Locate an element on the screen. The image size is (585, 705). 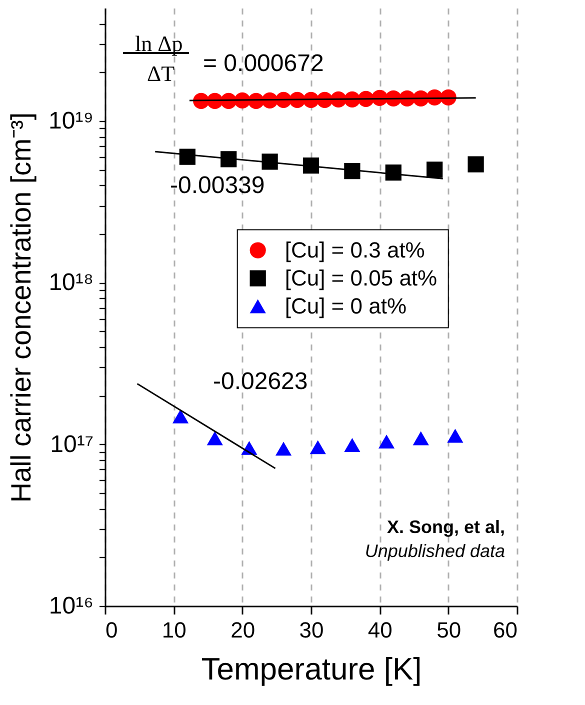
annotation: -0.02623 is located at coordinates (260, 381).